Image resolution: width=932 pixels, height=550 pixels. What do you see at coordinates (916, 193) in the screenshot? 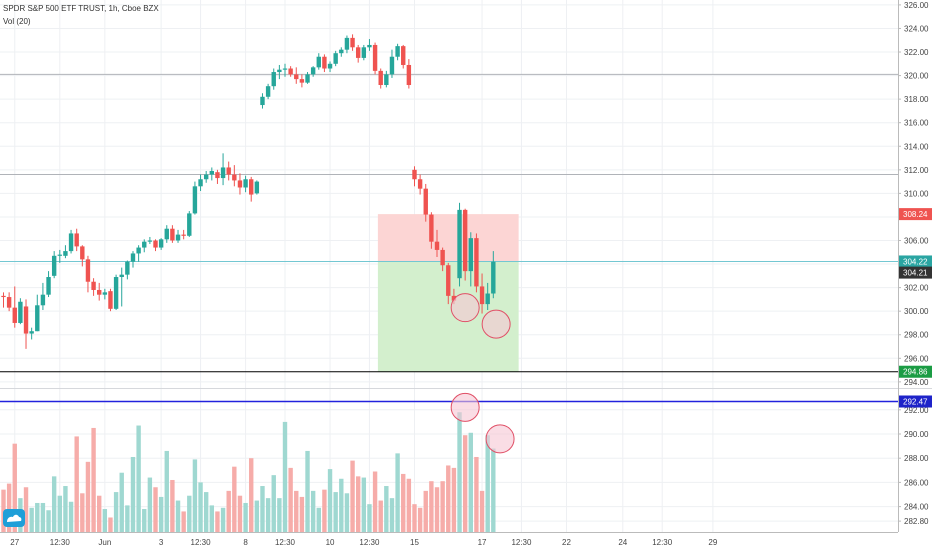
I see `price-tick-label: 310.00` at bounding box center [916, 193].